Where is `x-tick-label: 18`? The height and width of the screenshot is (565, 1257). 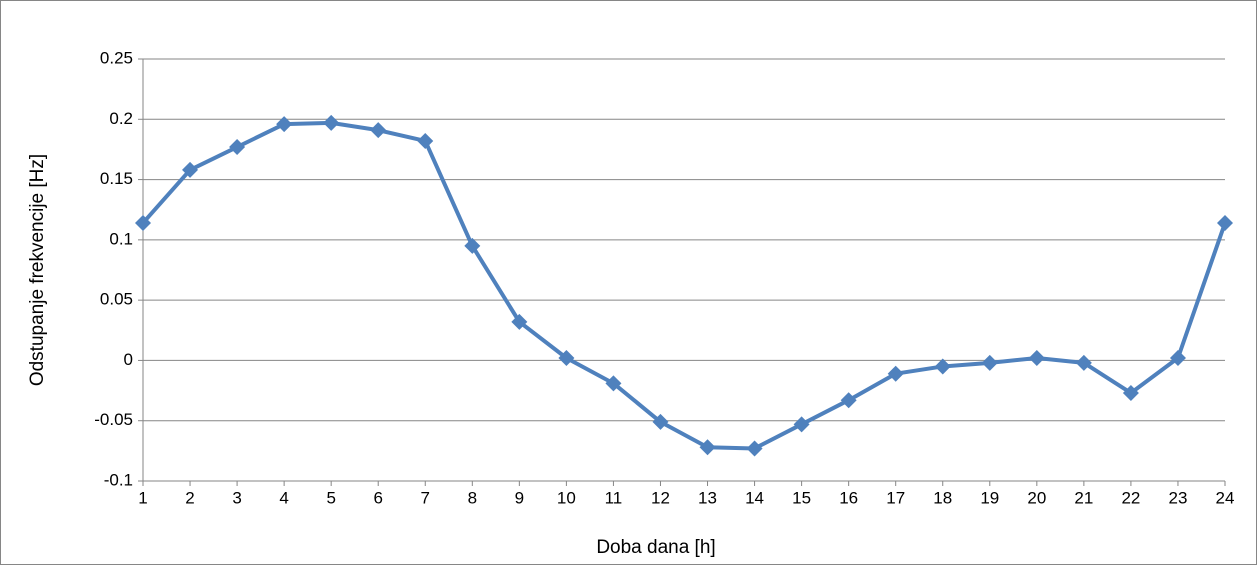 x-tick-label: 18 is located at coordinates (942, 497).